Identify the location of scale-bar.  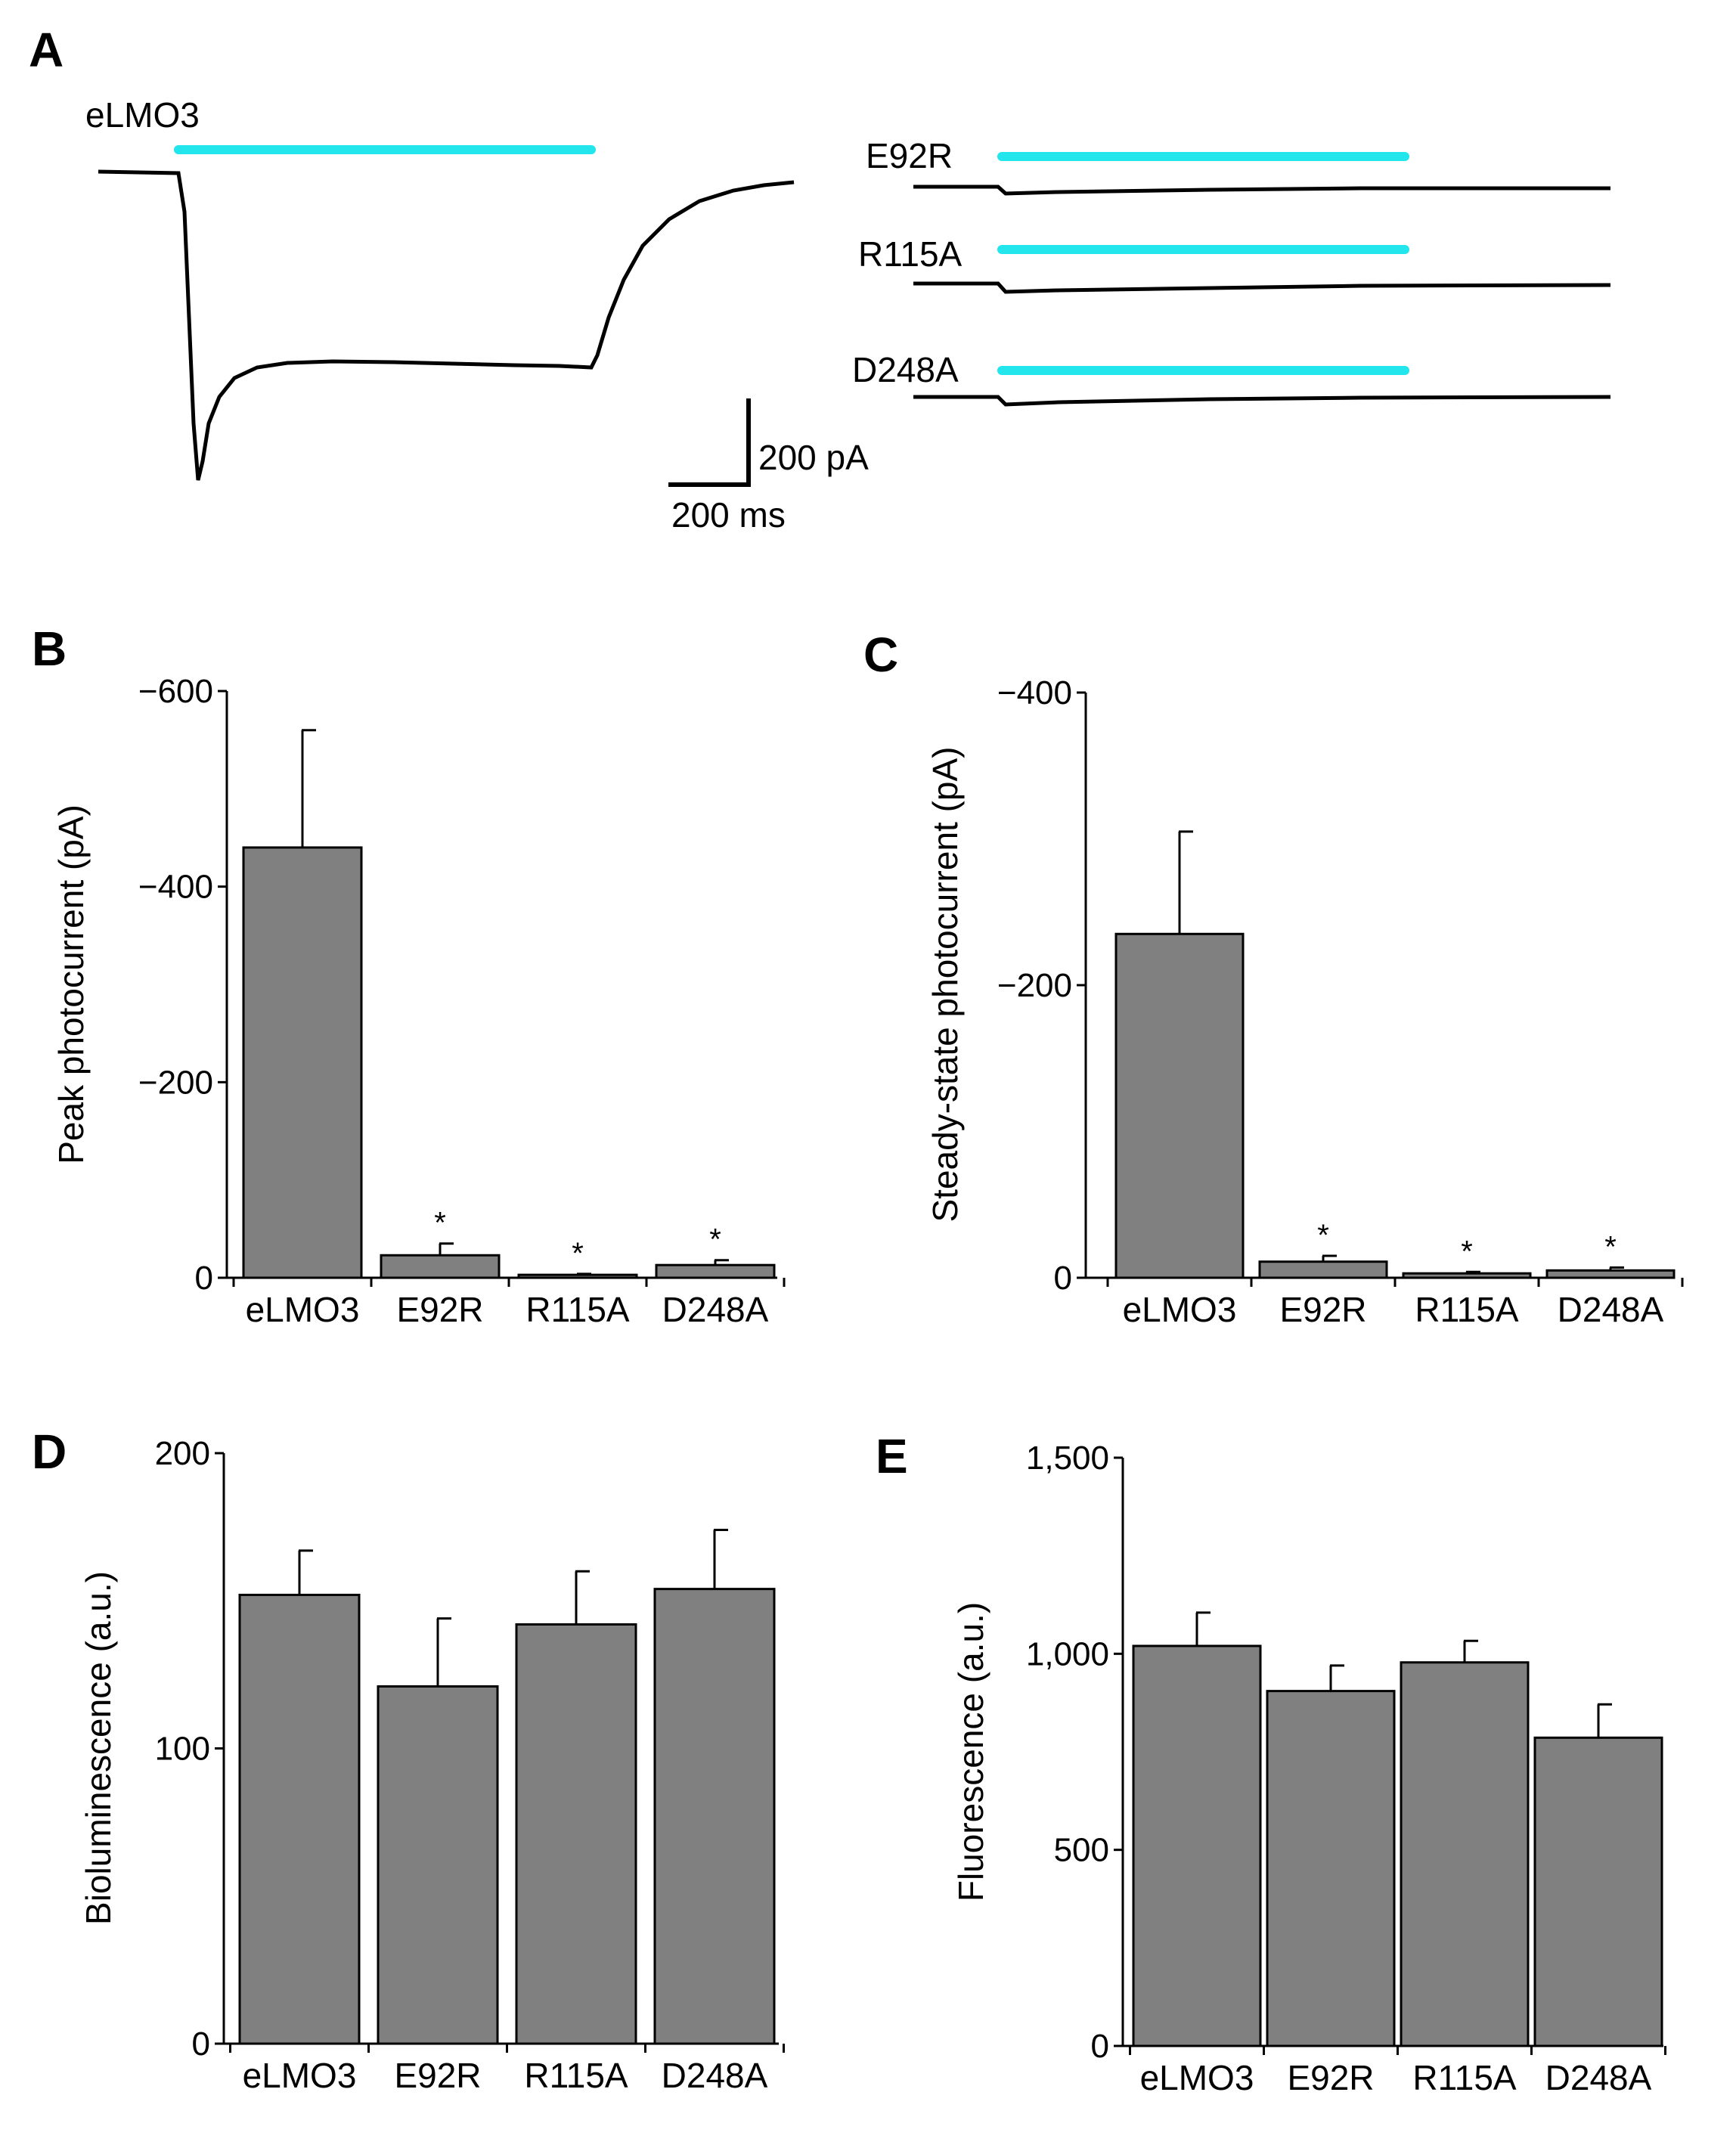
(709, 442).